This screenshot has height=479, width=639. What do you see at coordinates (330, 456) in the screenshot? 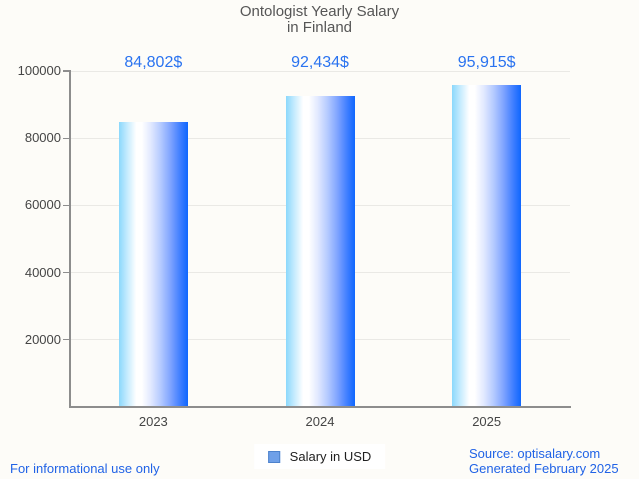
I see `legend-label: Salary in USD` at bounding box center [330, 456].